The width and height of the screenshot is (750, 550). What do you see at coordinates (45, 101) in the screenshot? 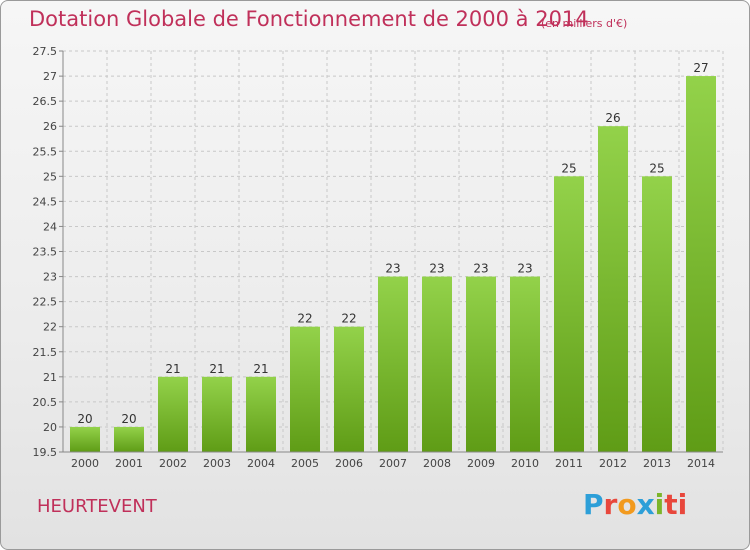
I see `y-tick-label: 26.5` at bounding box center [45, 101].